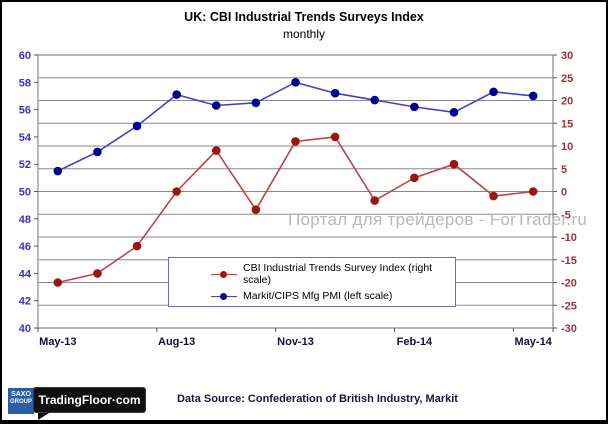  I want to click on right-axis-label: -25, so click(569, 306).